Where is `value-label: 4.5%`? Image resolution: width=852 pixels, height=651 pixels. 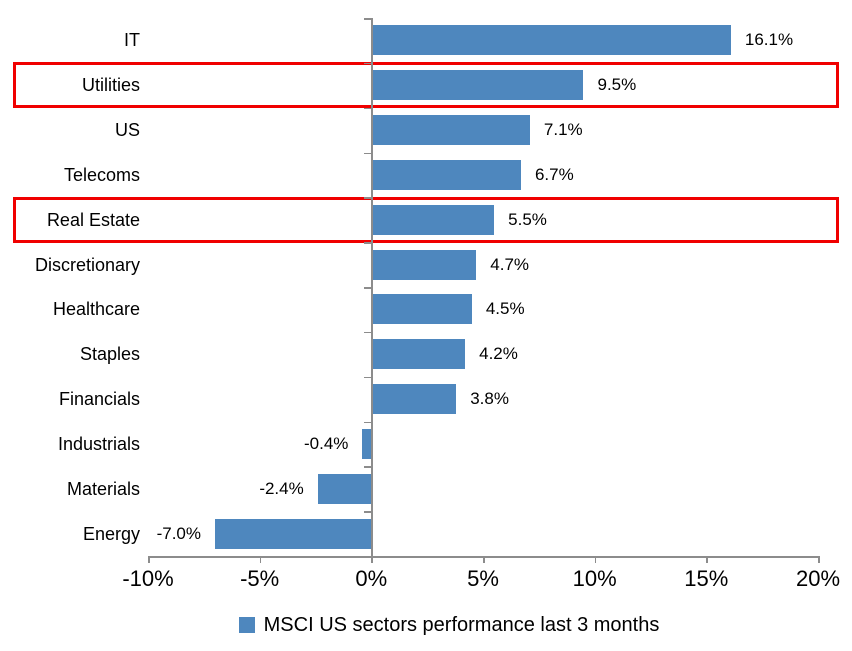
value-label: 4.5% is located at coordinates (505, 309).